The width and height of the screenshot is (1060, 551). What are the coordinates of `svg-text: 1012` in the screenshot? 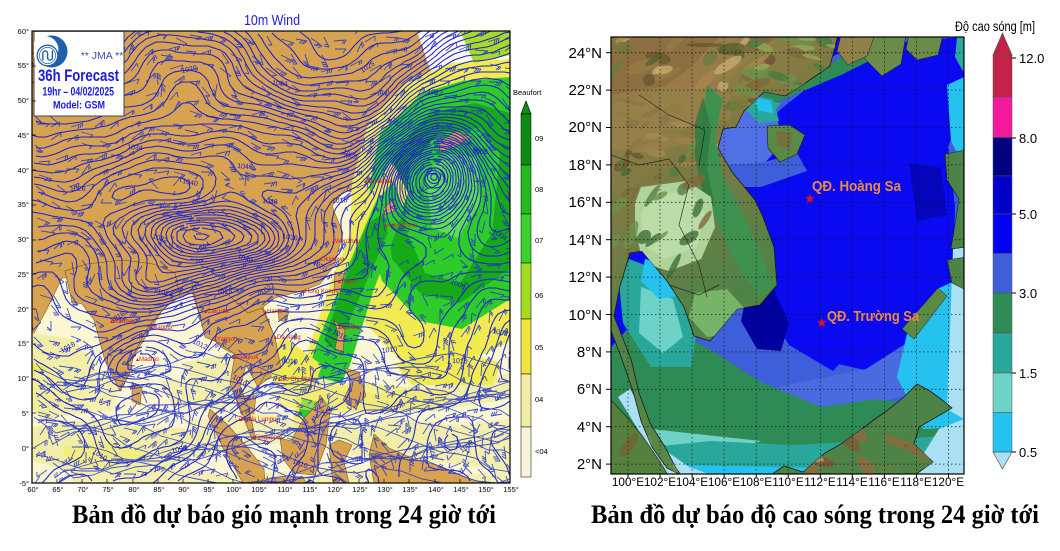 It's located at (435, 93).